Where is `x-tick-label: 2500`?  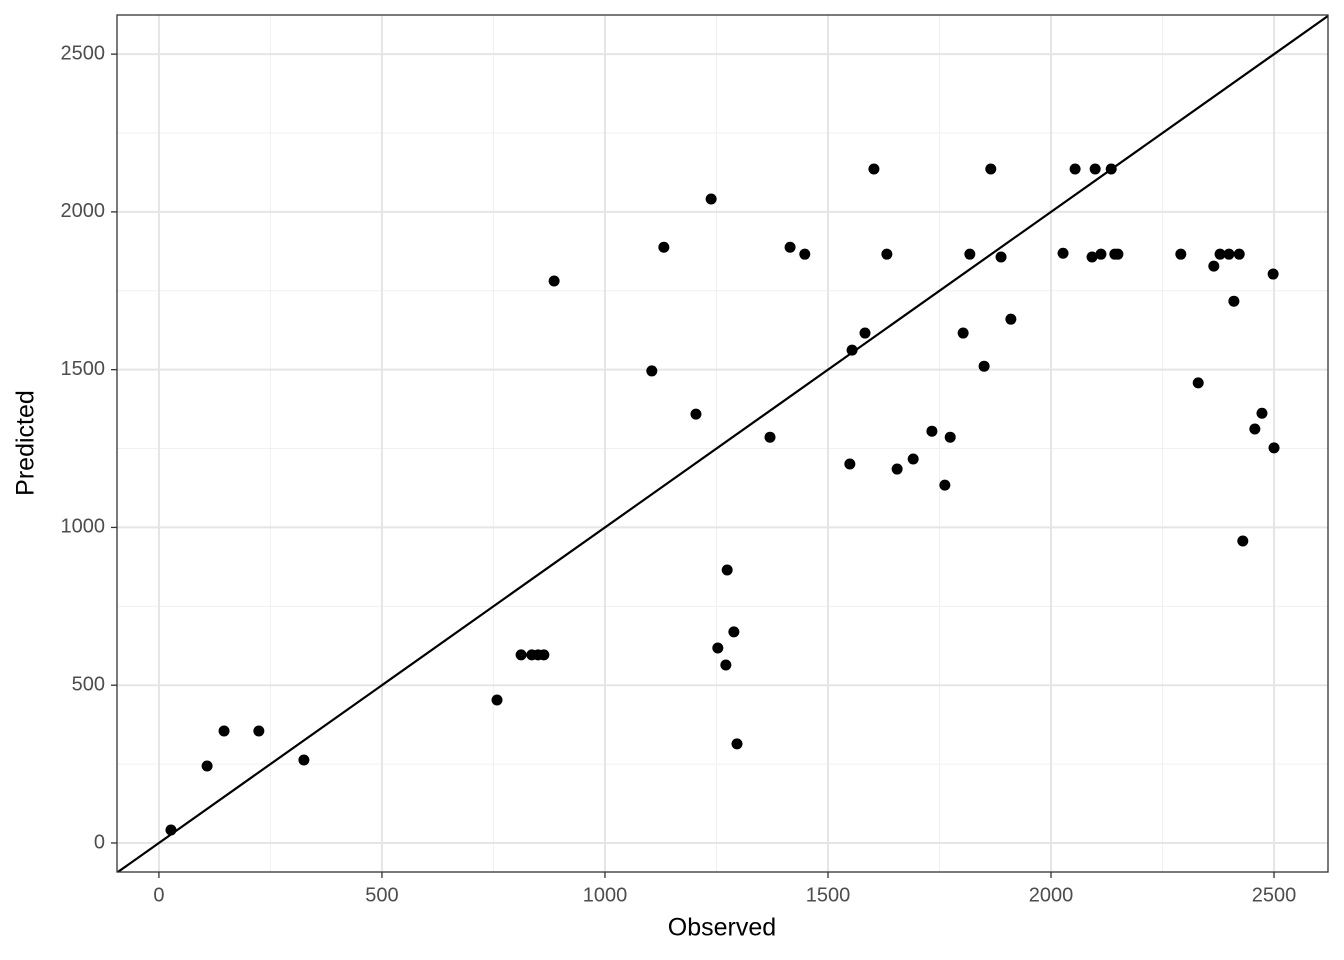
x-tick-label: 2500 is located at coordinates (1274, 895).